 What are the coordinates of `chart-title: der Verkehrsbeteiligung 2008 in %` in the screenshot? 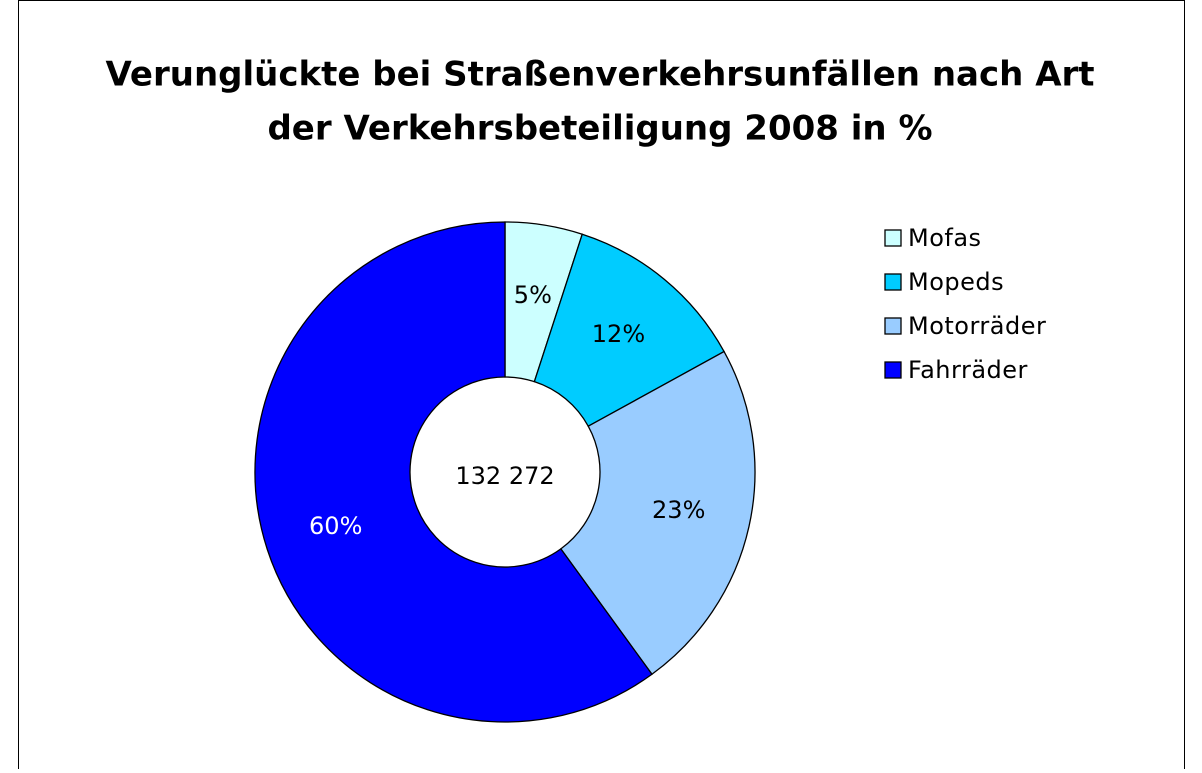 It's located at (599, 129).